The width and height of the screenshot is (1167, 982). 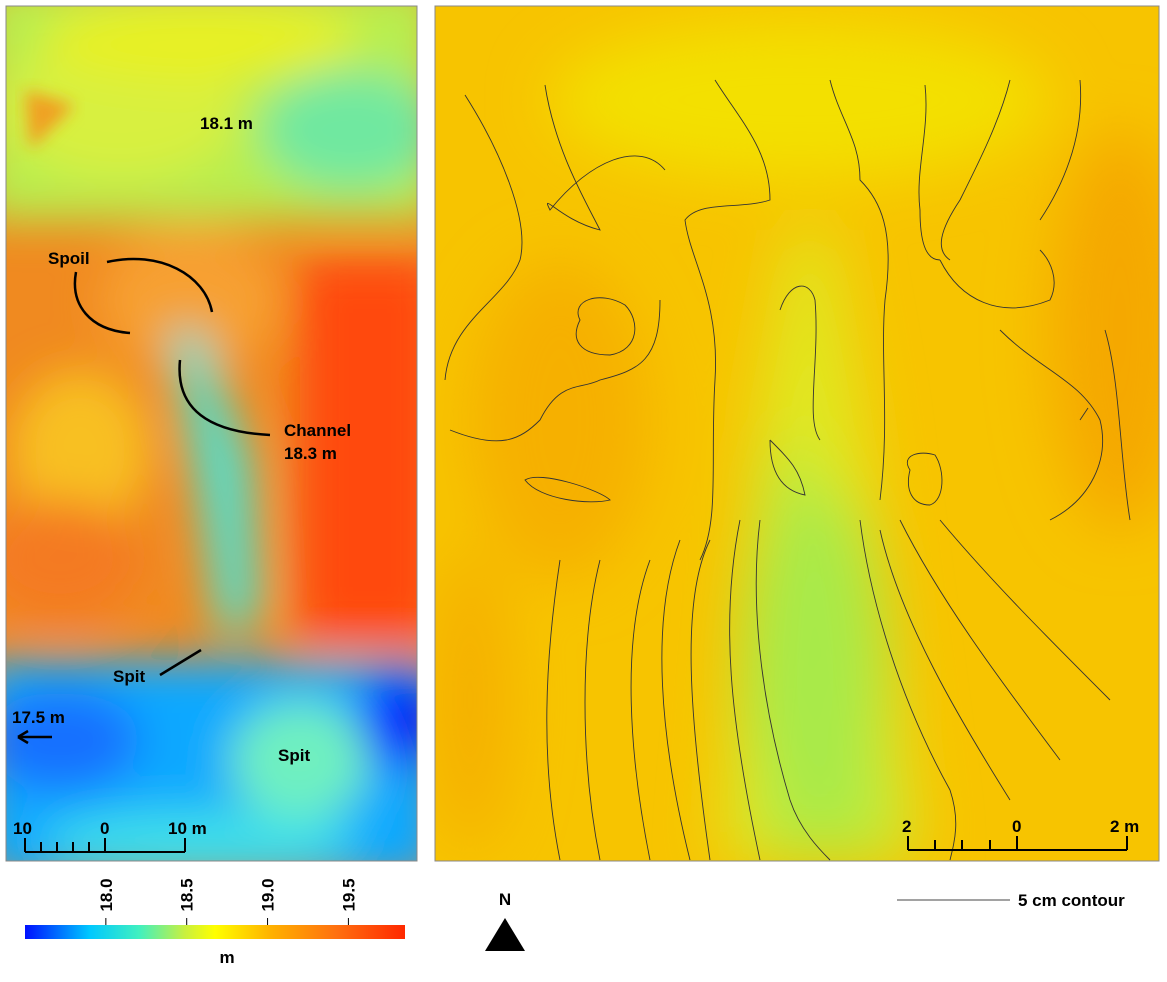 I want to click on colorbar-ticks: 18.0 18.5 19.0 19.5, so click(x=227, y=901).